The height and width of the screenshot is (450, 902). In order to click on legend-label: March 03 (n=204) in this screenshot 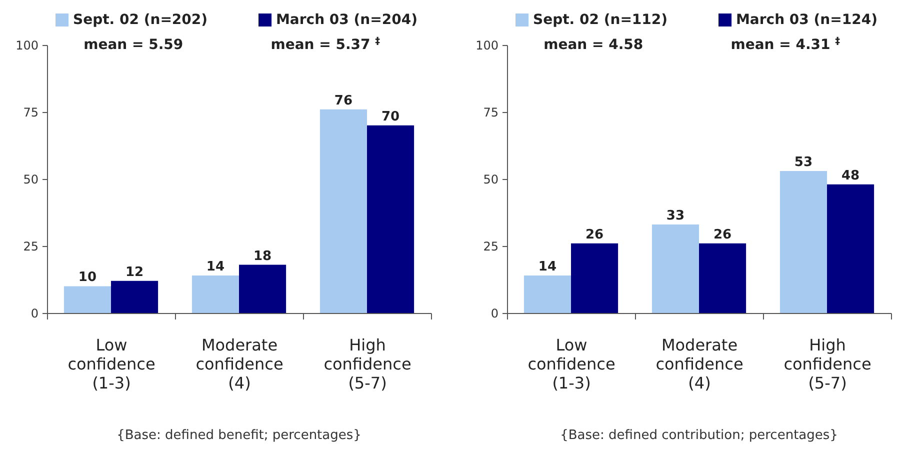, I will do `click(347, 20)`.